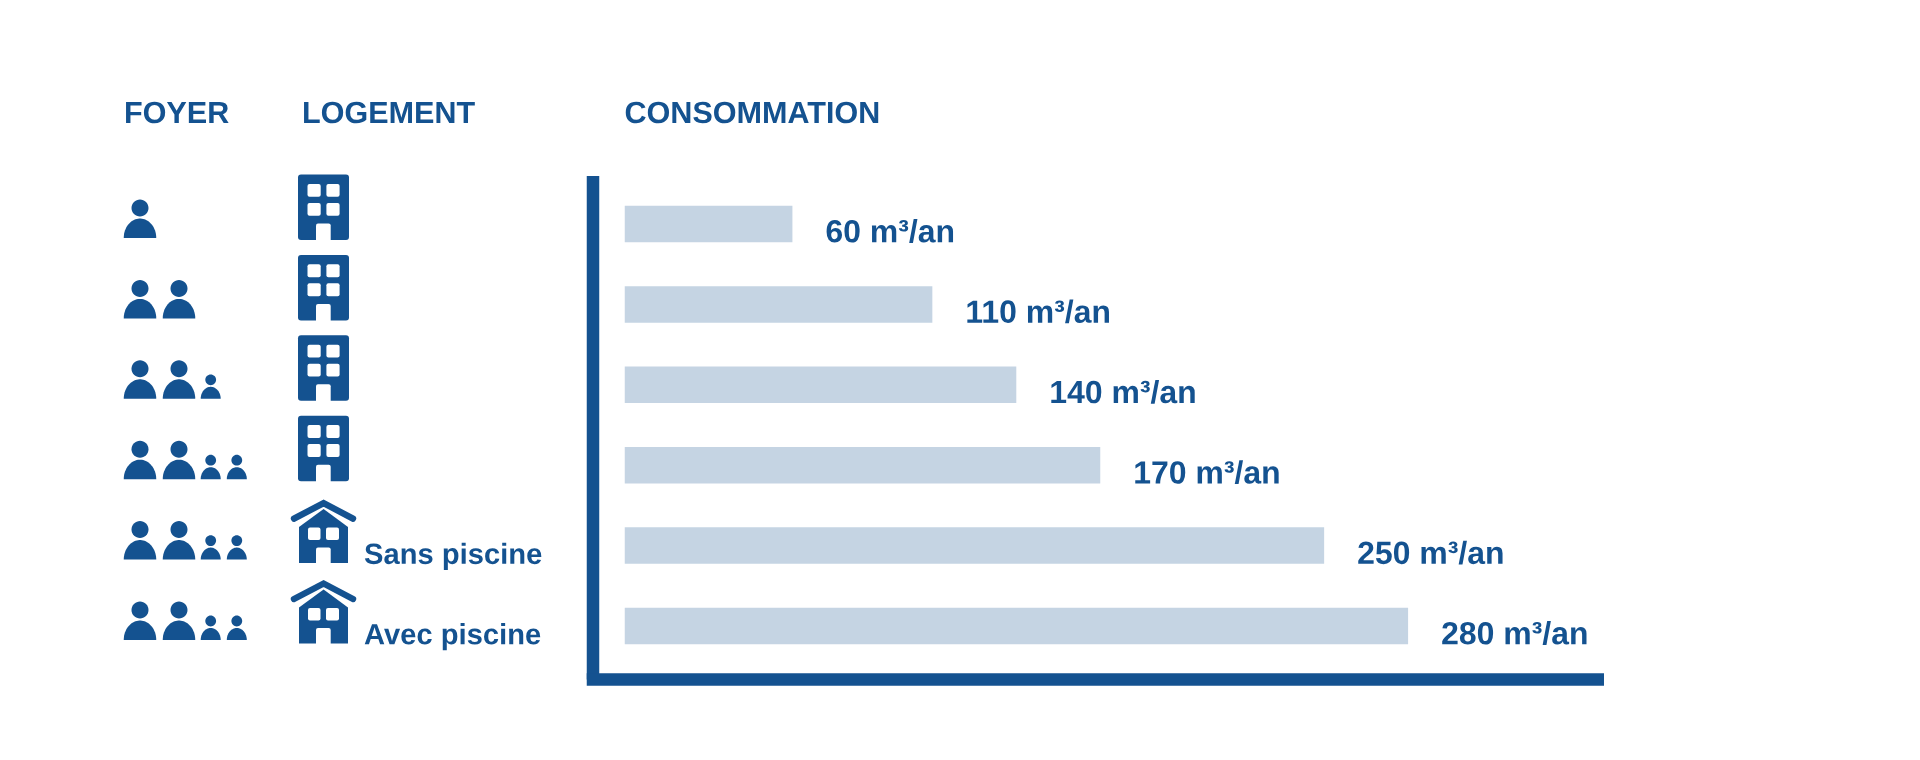 This screenshot has width=1920, height=760. I want to click on chart-title: CONSOMMATION, so click(752, 112).